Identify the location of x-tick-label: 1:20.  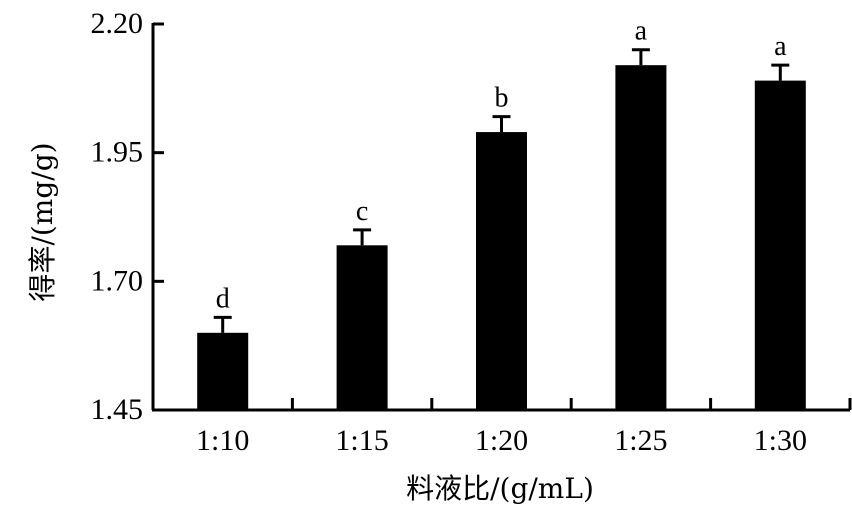
(501, 440).